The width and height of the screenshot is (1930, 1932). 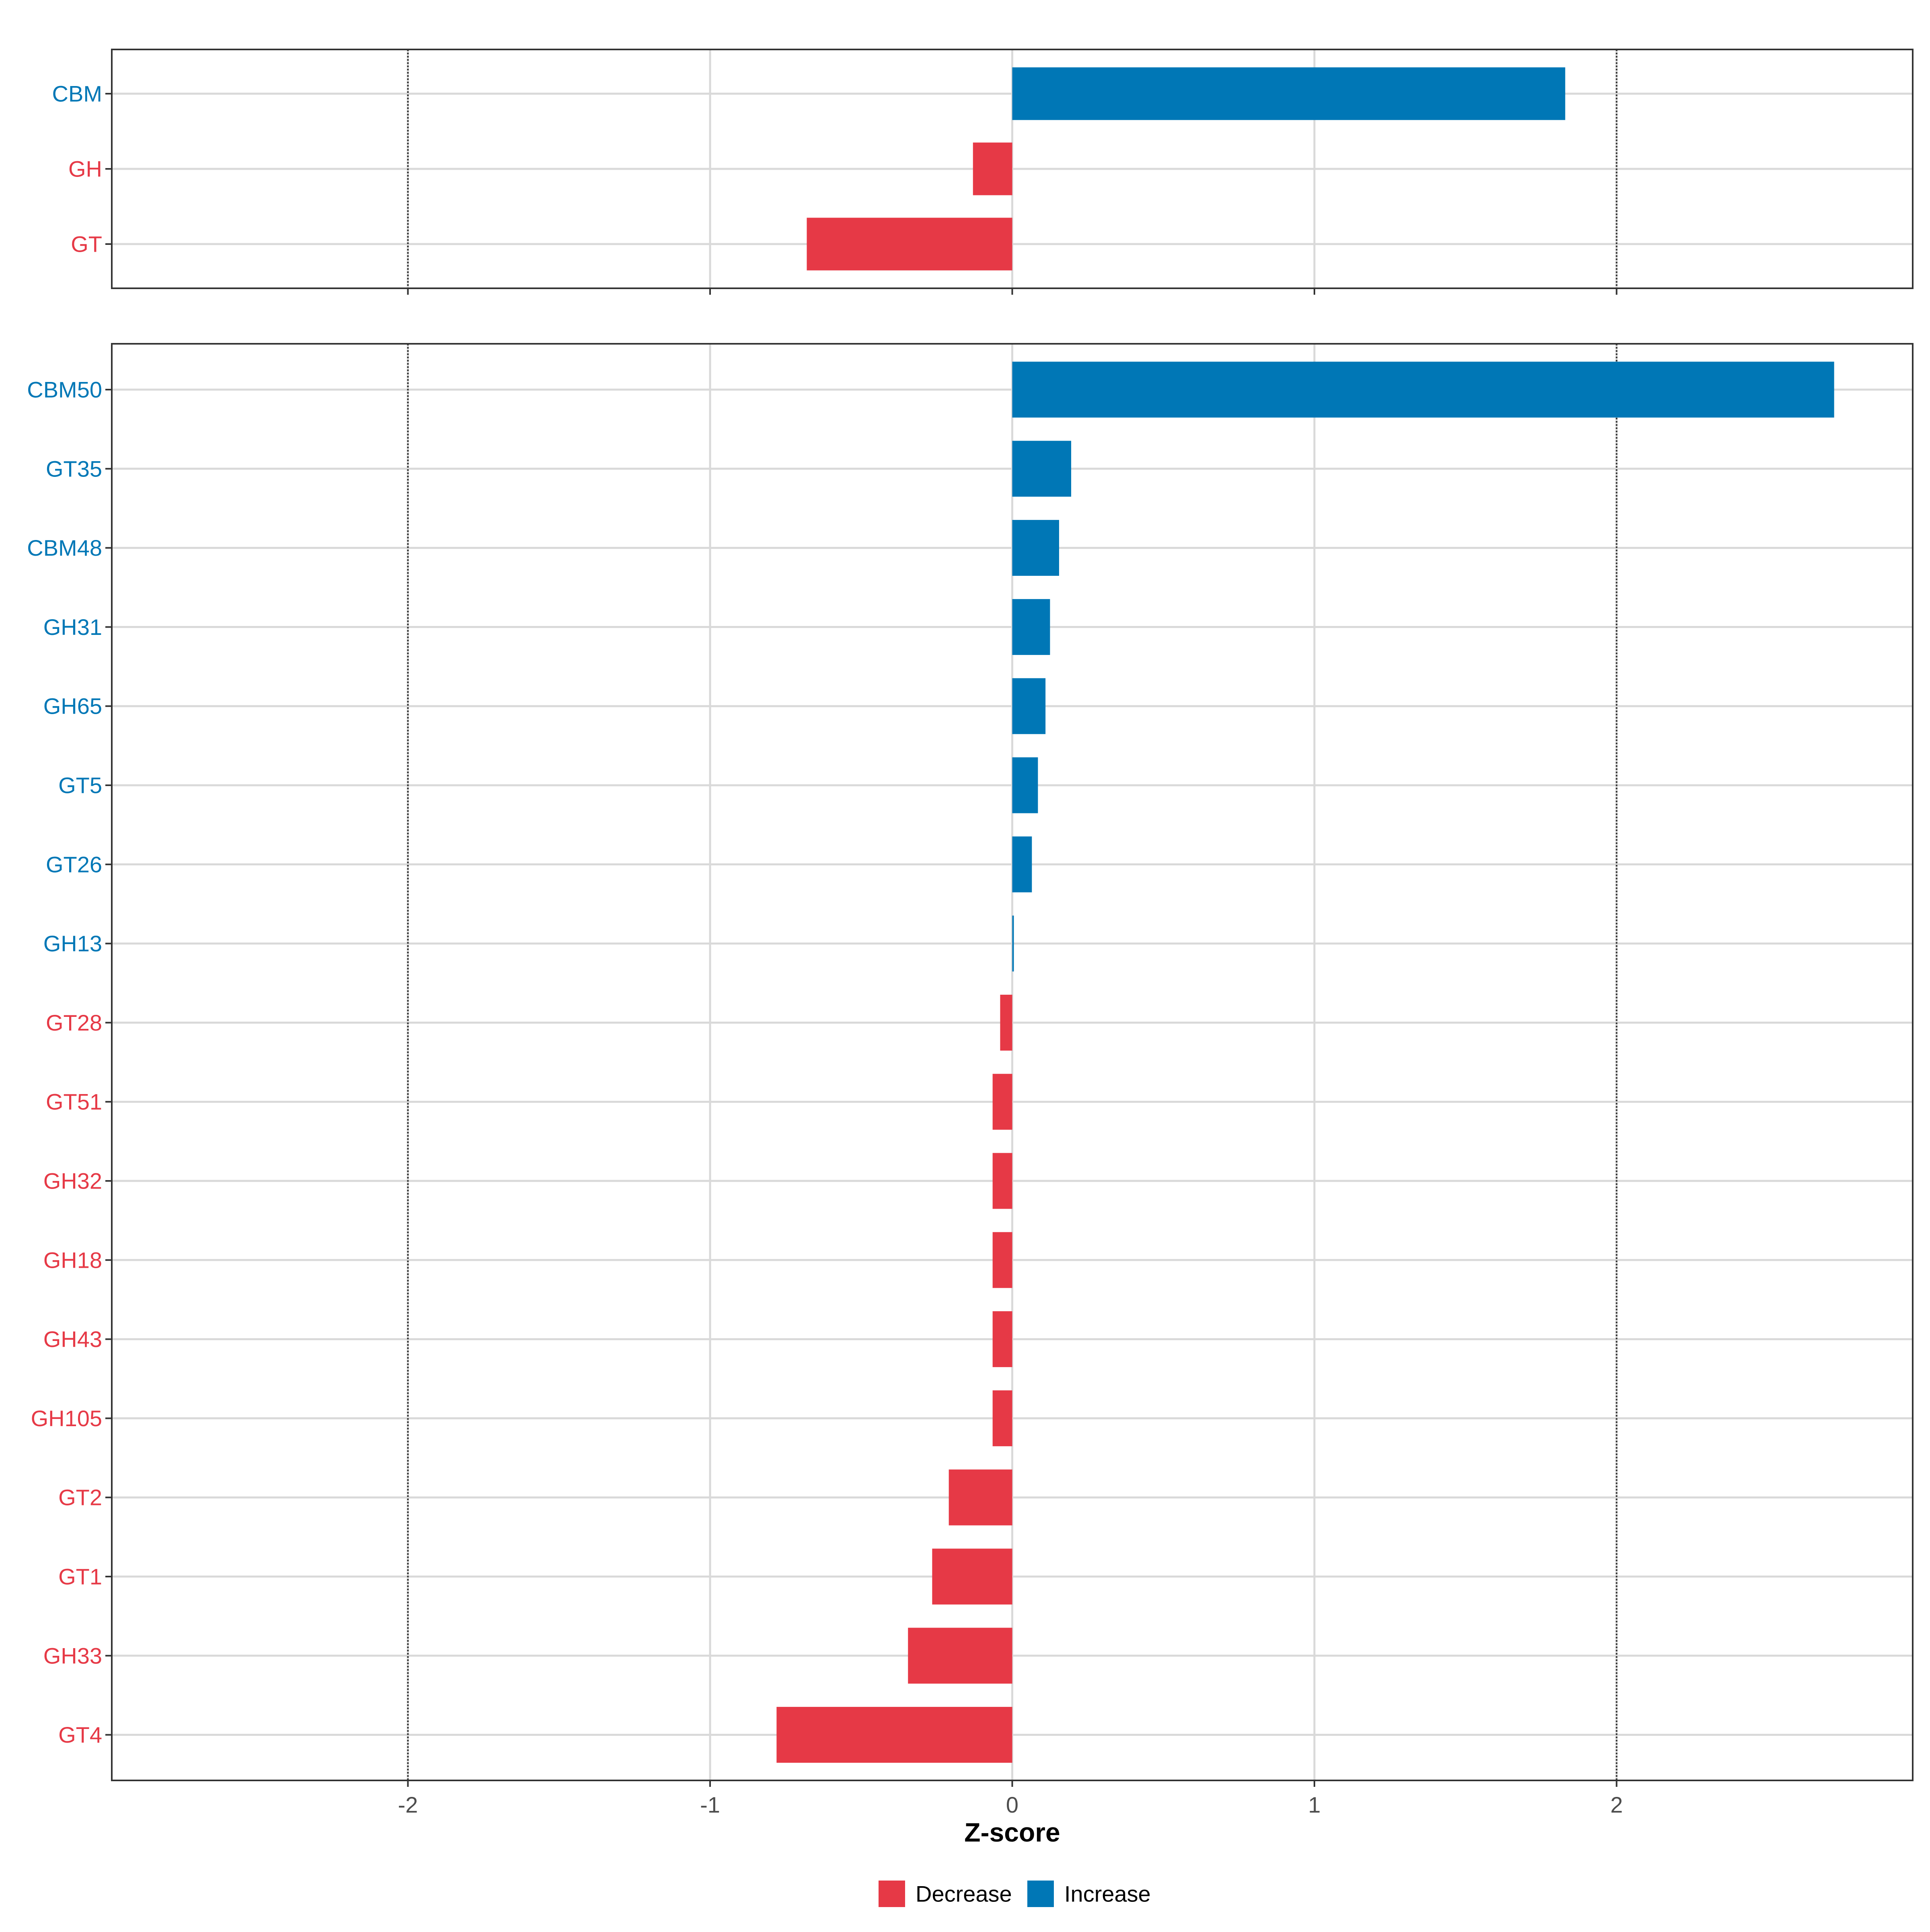 I want to click on y-tick-label: GH33, so click(x=72, y=1655).